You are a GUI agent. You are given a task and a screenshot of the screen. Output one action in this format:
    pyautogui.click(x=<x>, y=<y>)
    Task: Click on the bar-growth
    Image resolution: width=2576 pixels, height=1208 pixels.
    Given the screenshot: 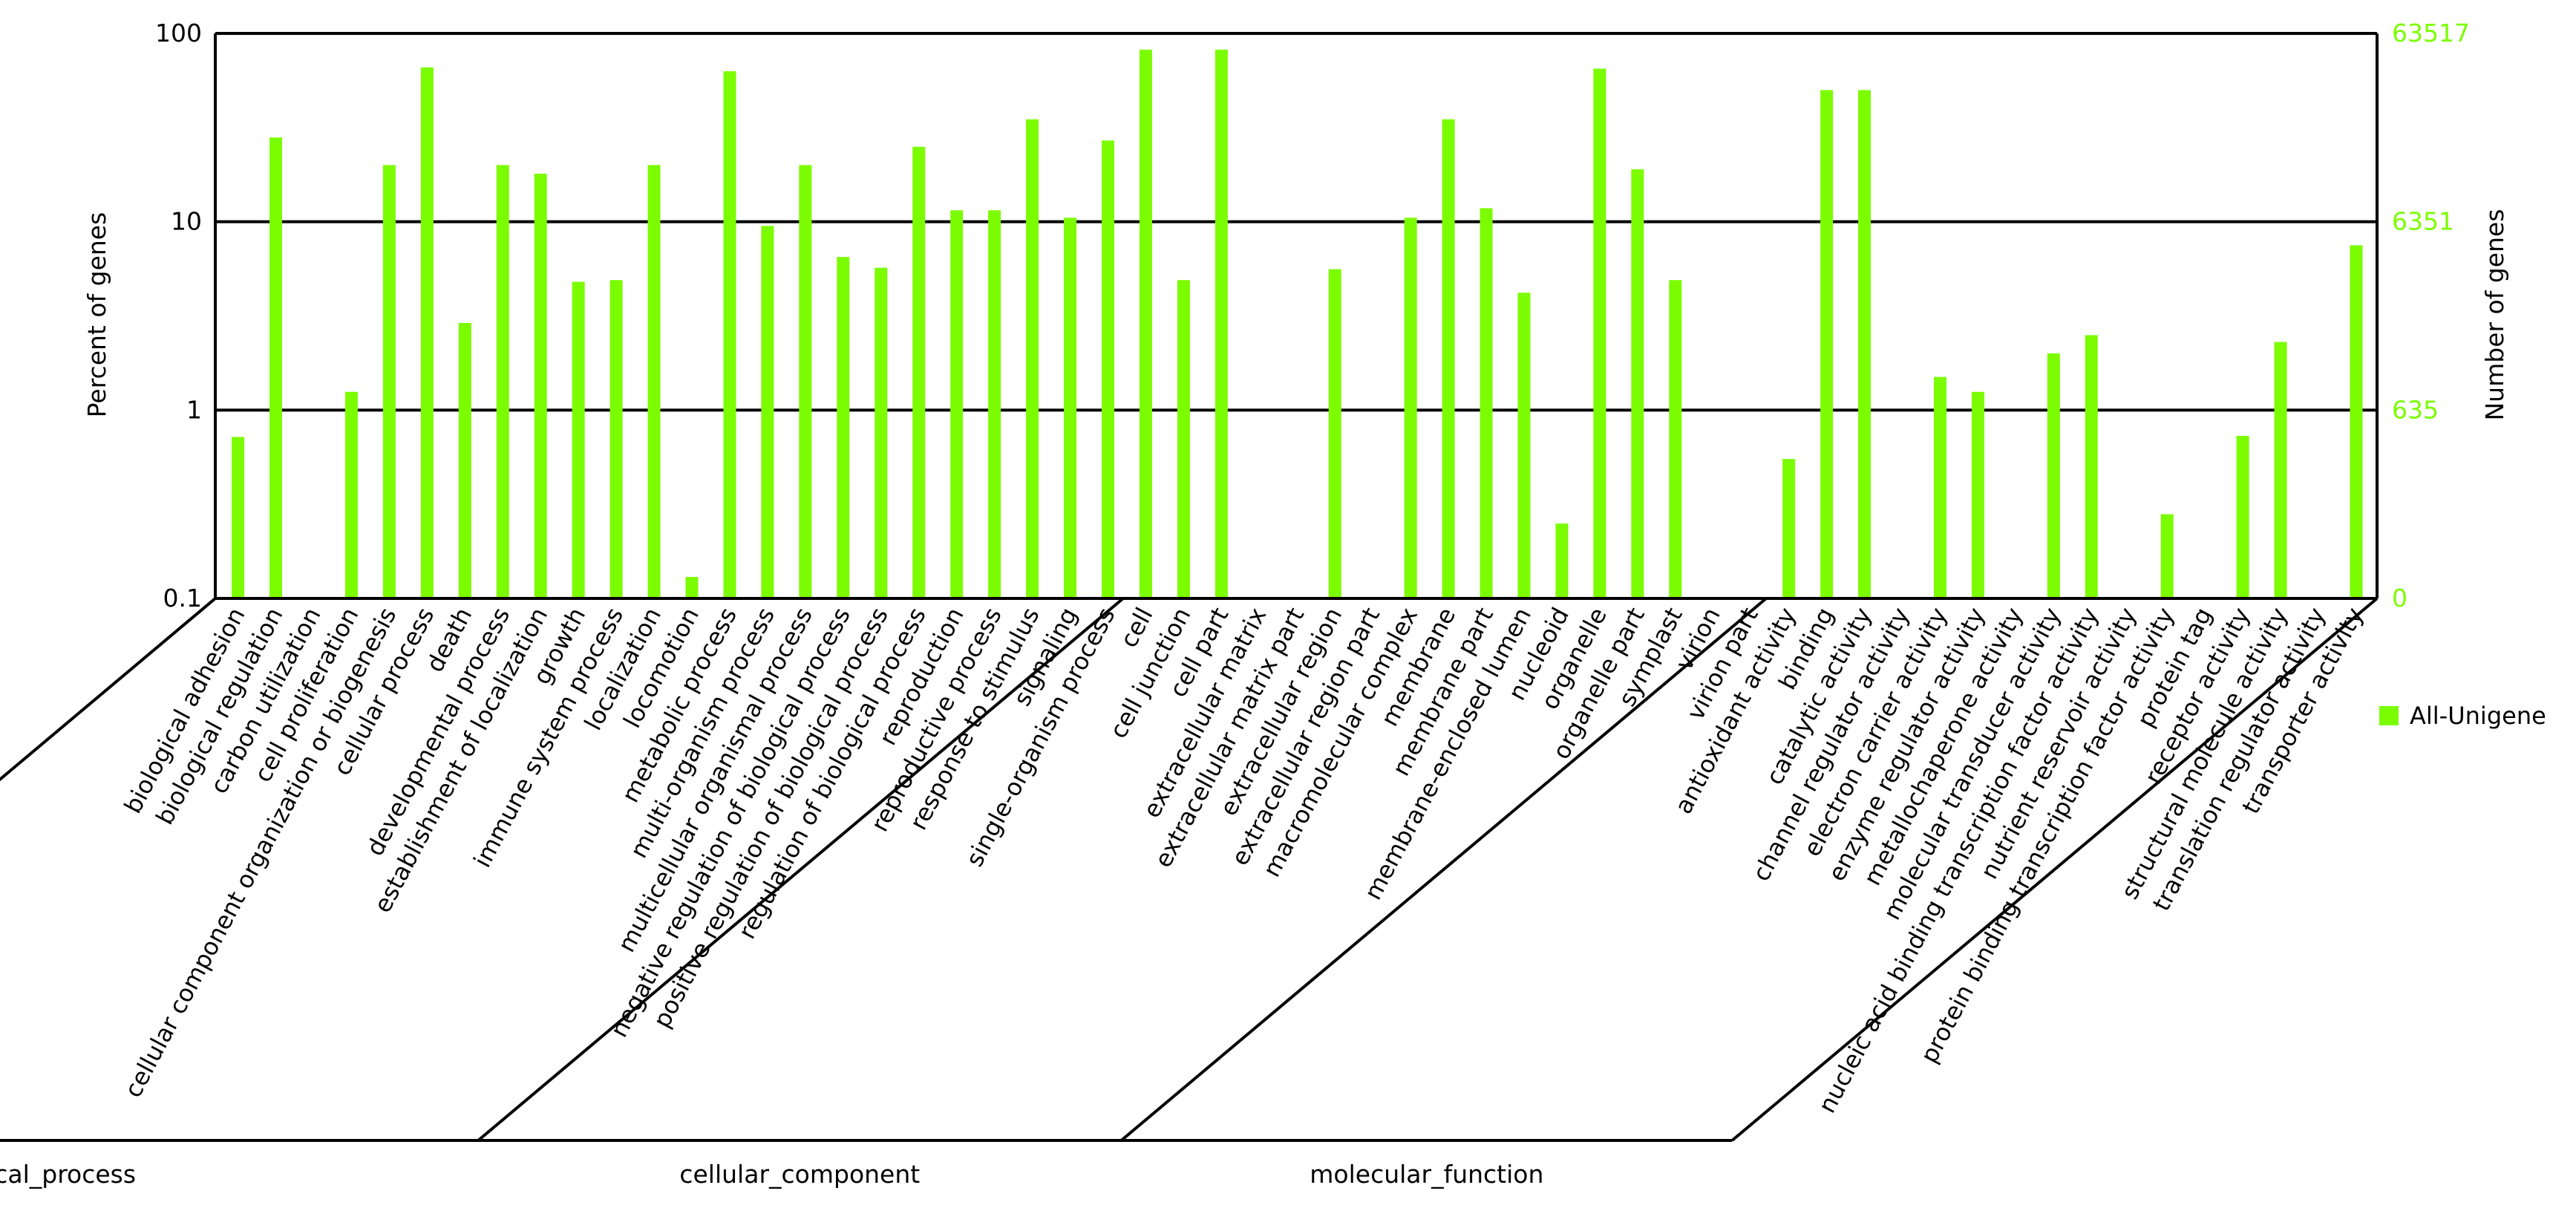 What is the action you would take?
    pyautogui.click(x=578, y=439)
    